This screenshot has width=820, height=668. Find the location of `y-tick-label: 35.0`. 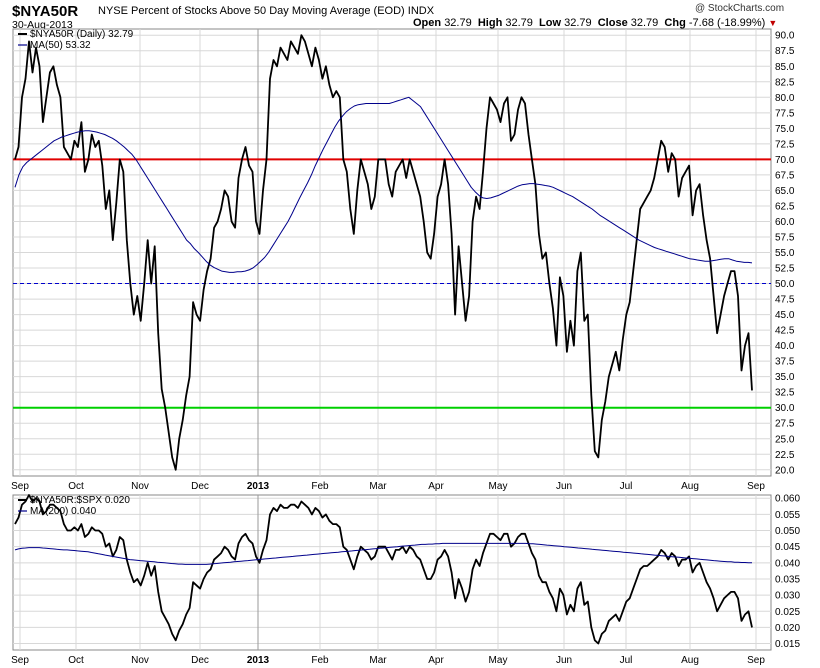

y-tick-label: 35.0 is located at coordinates (785, 377).